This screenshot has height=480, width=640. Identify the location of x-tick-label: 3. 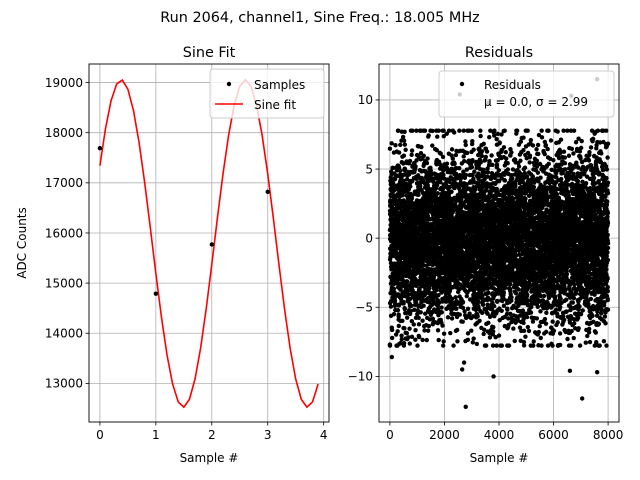
(268, 435).